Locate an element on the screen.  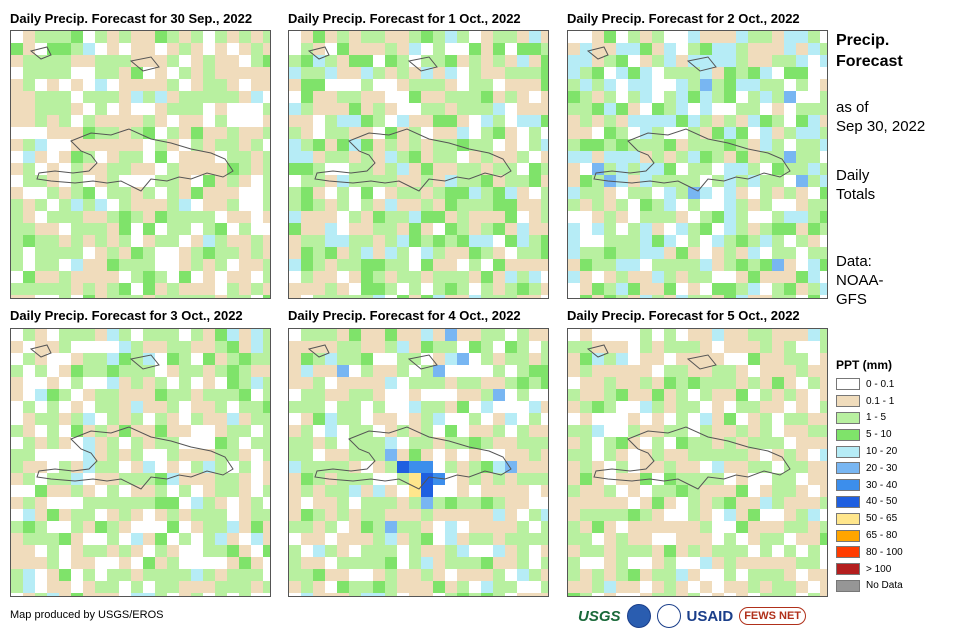
legend-item: 40 - 50 is located at coordinates (869, 502).